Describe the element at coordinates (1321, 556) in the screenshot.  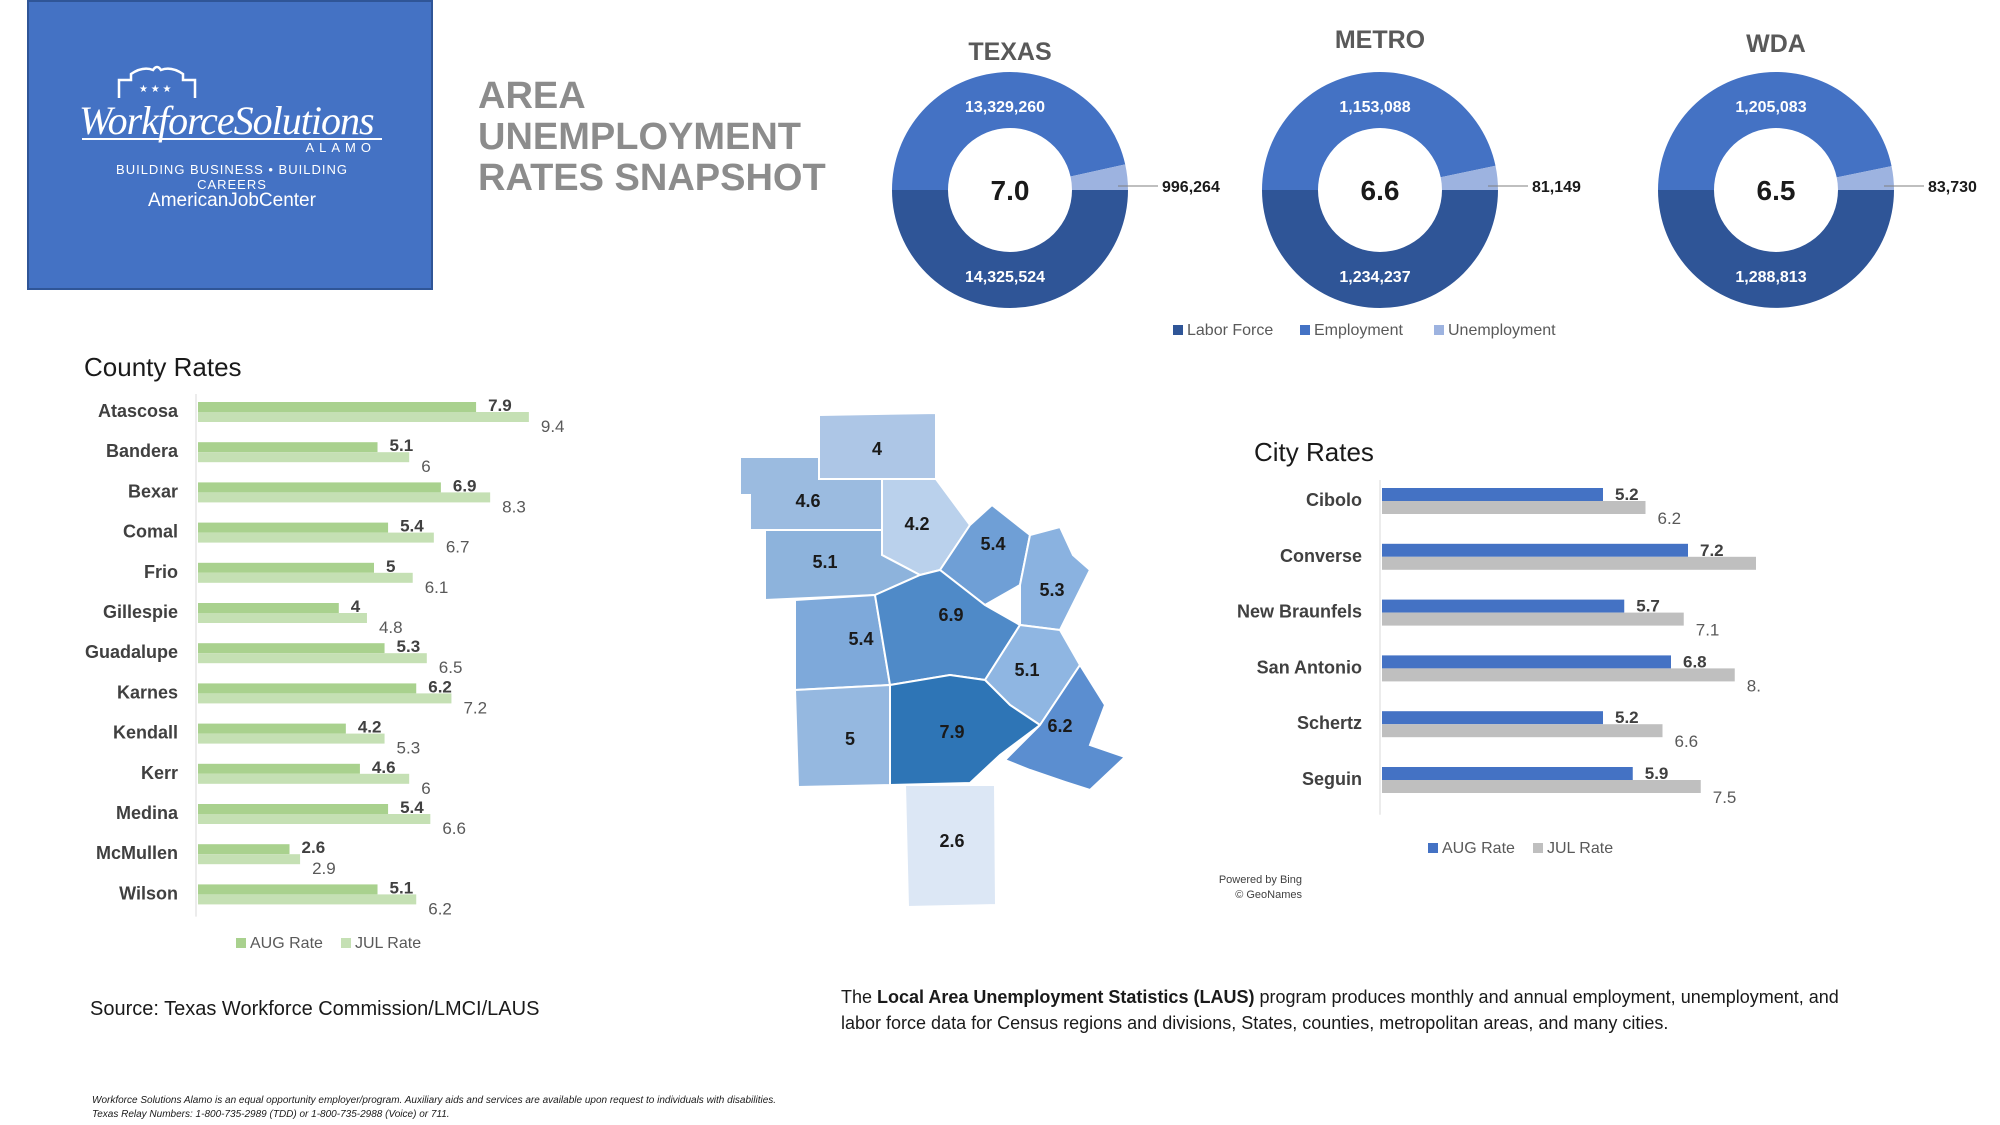
I see `category-label: Converse` at that location.